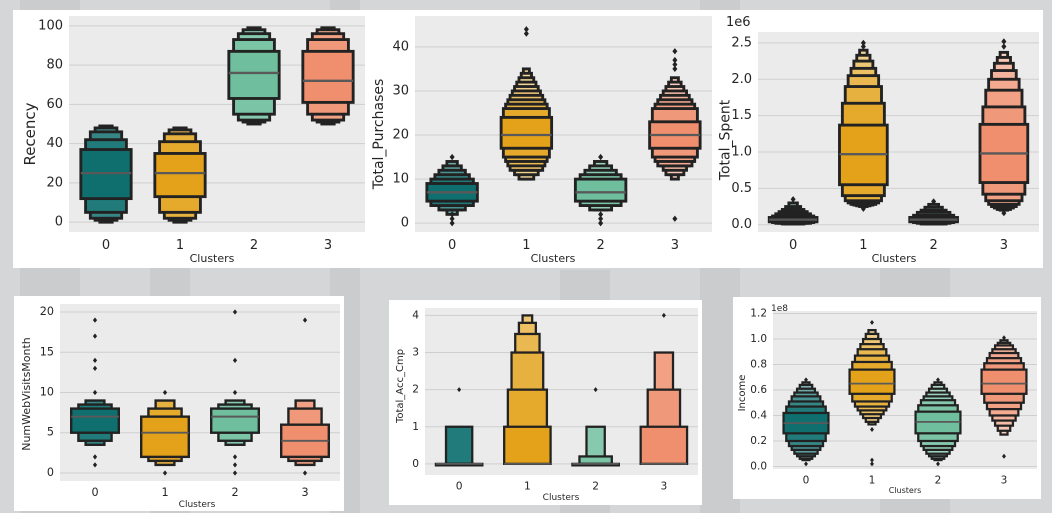 The height and width of the screenshot is (513, 1052). Describe the element at coordinates (47, 351) in the screenshot. I see `y-tick-label: 15` at that location.